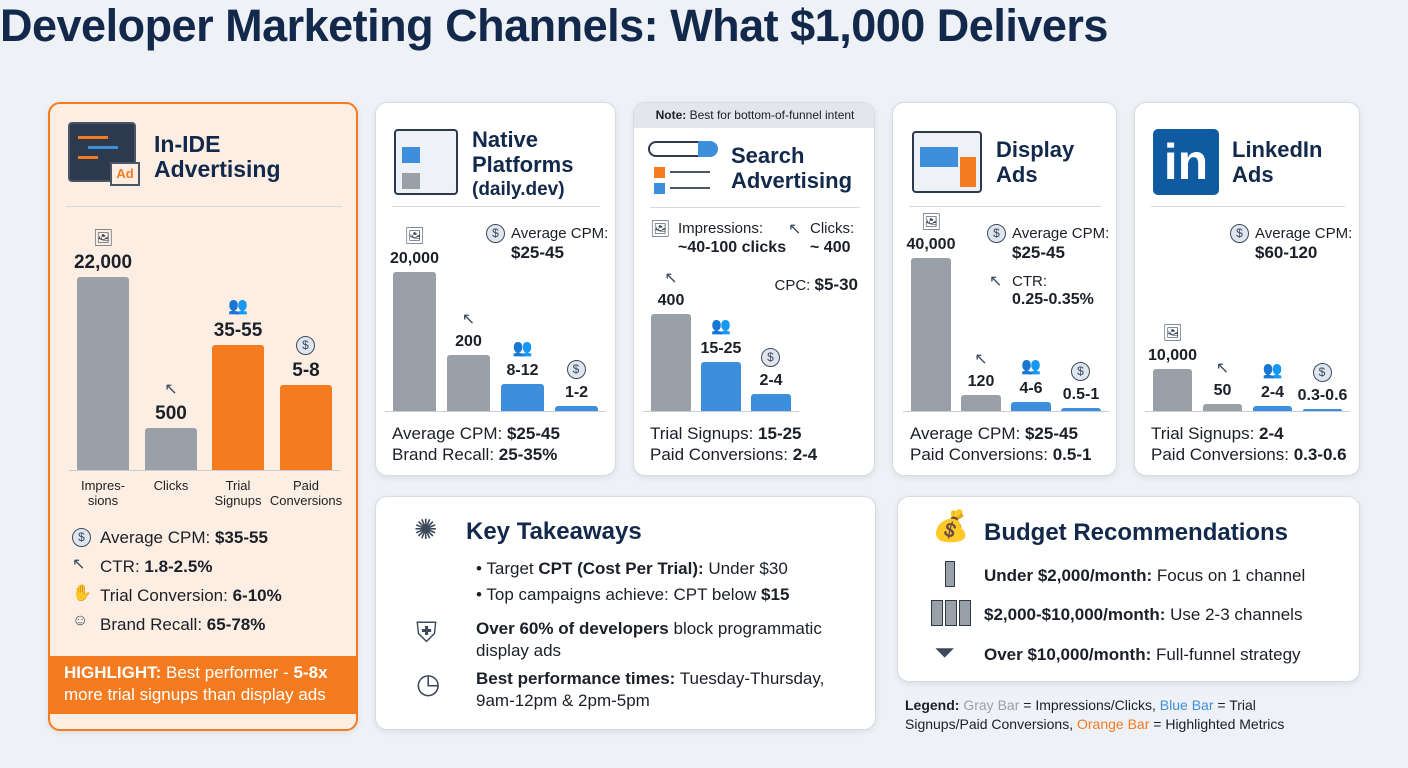  Describe the element at coordinates (947, 162) in the screenshot. I see `display-ad-icon` at that location.